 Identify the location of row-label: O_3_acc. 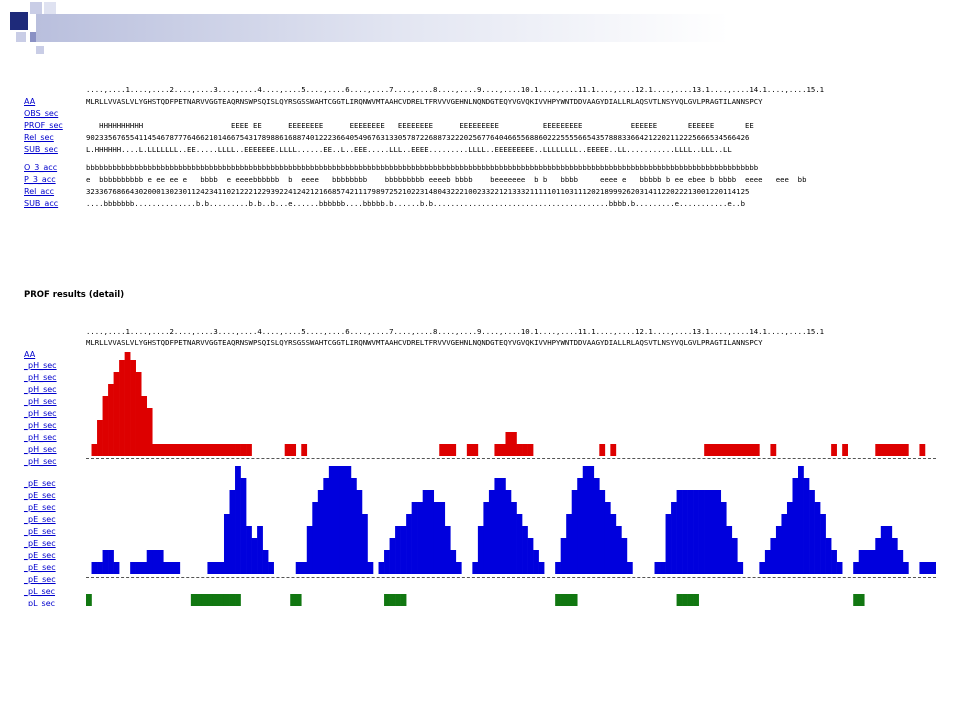
(41, 167).